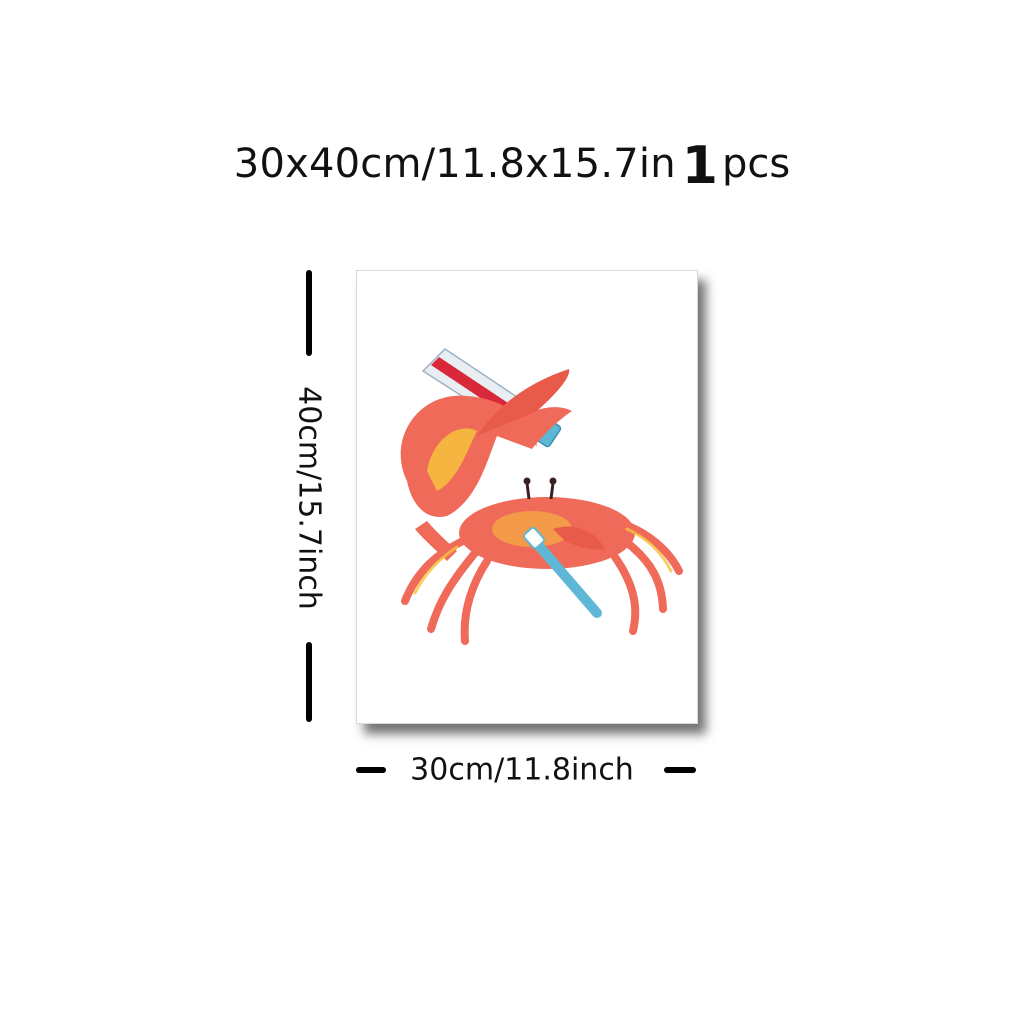 Image resolution: width=1024 pixels, height=1024 pixels. What do you see at coordinates (680, 770) in the screenshot?
I see `width-marker-right` at bounding box center [680, 770].